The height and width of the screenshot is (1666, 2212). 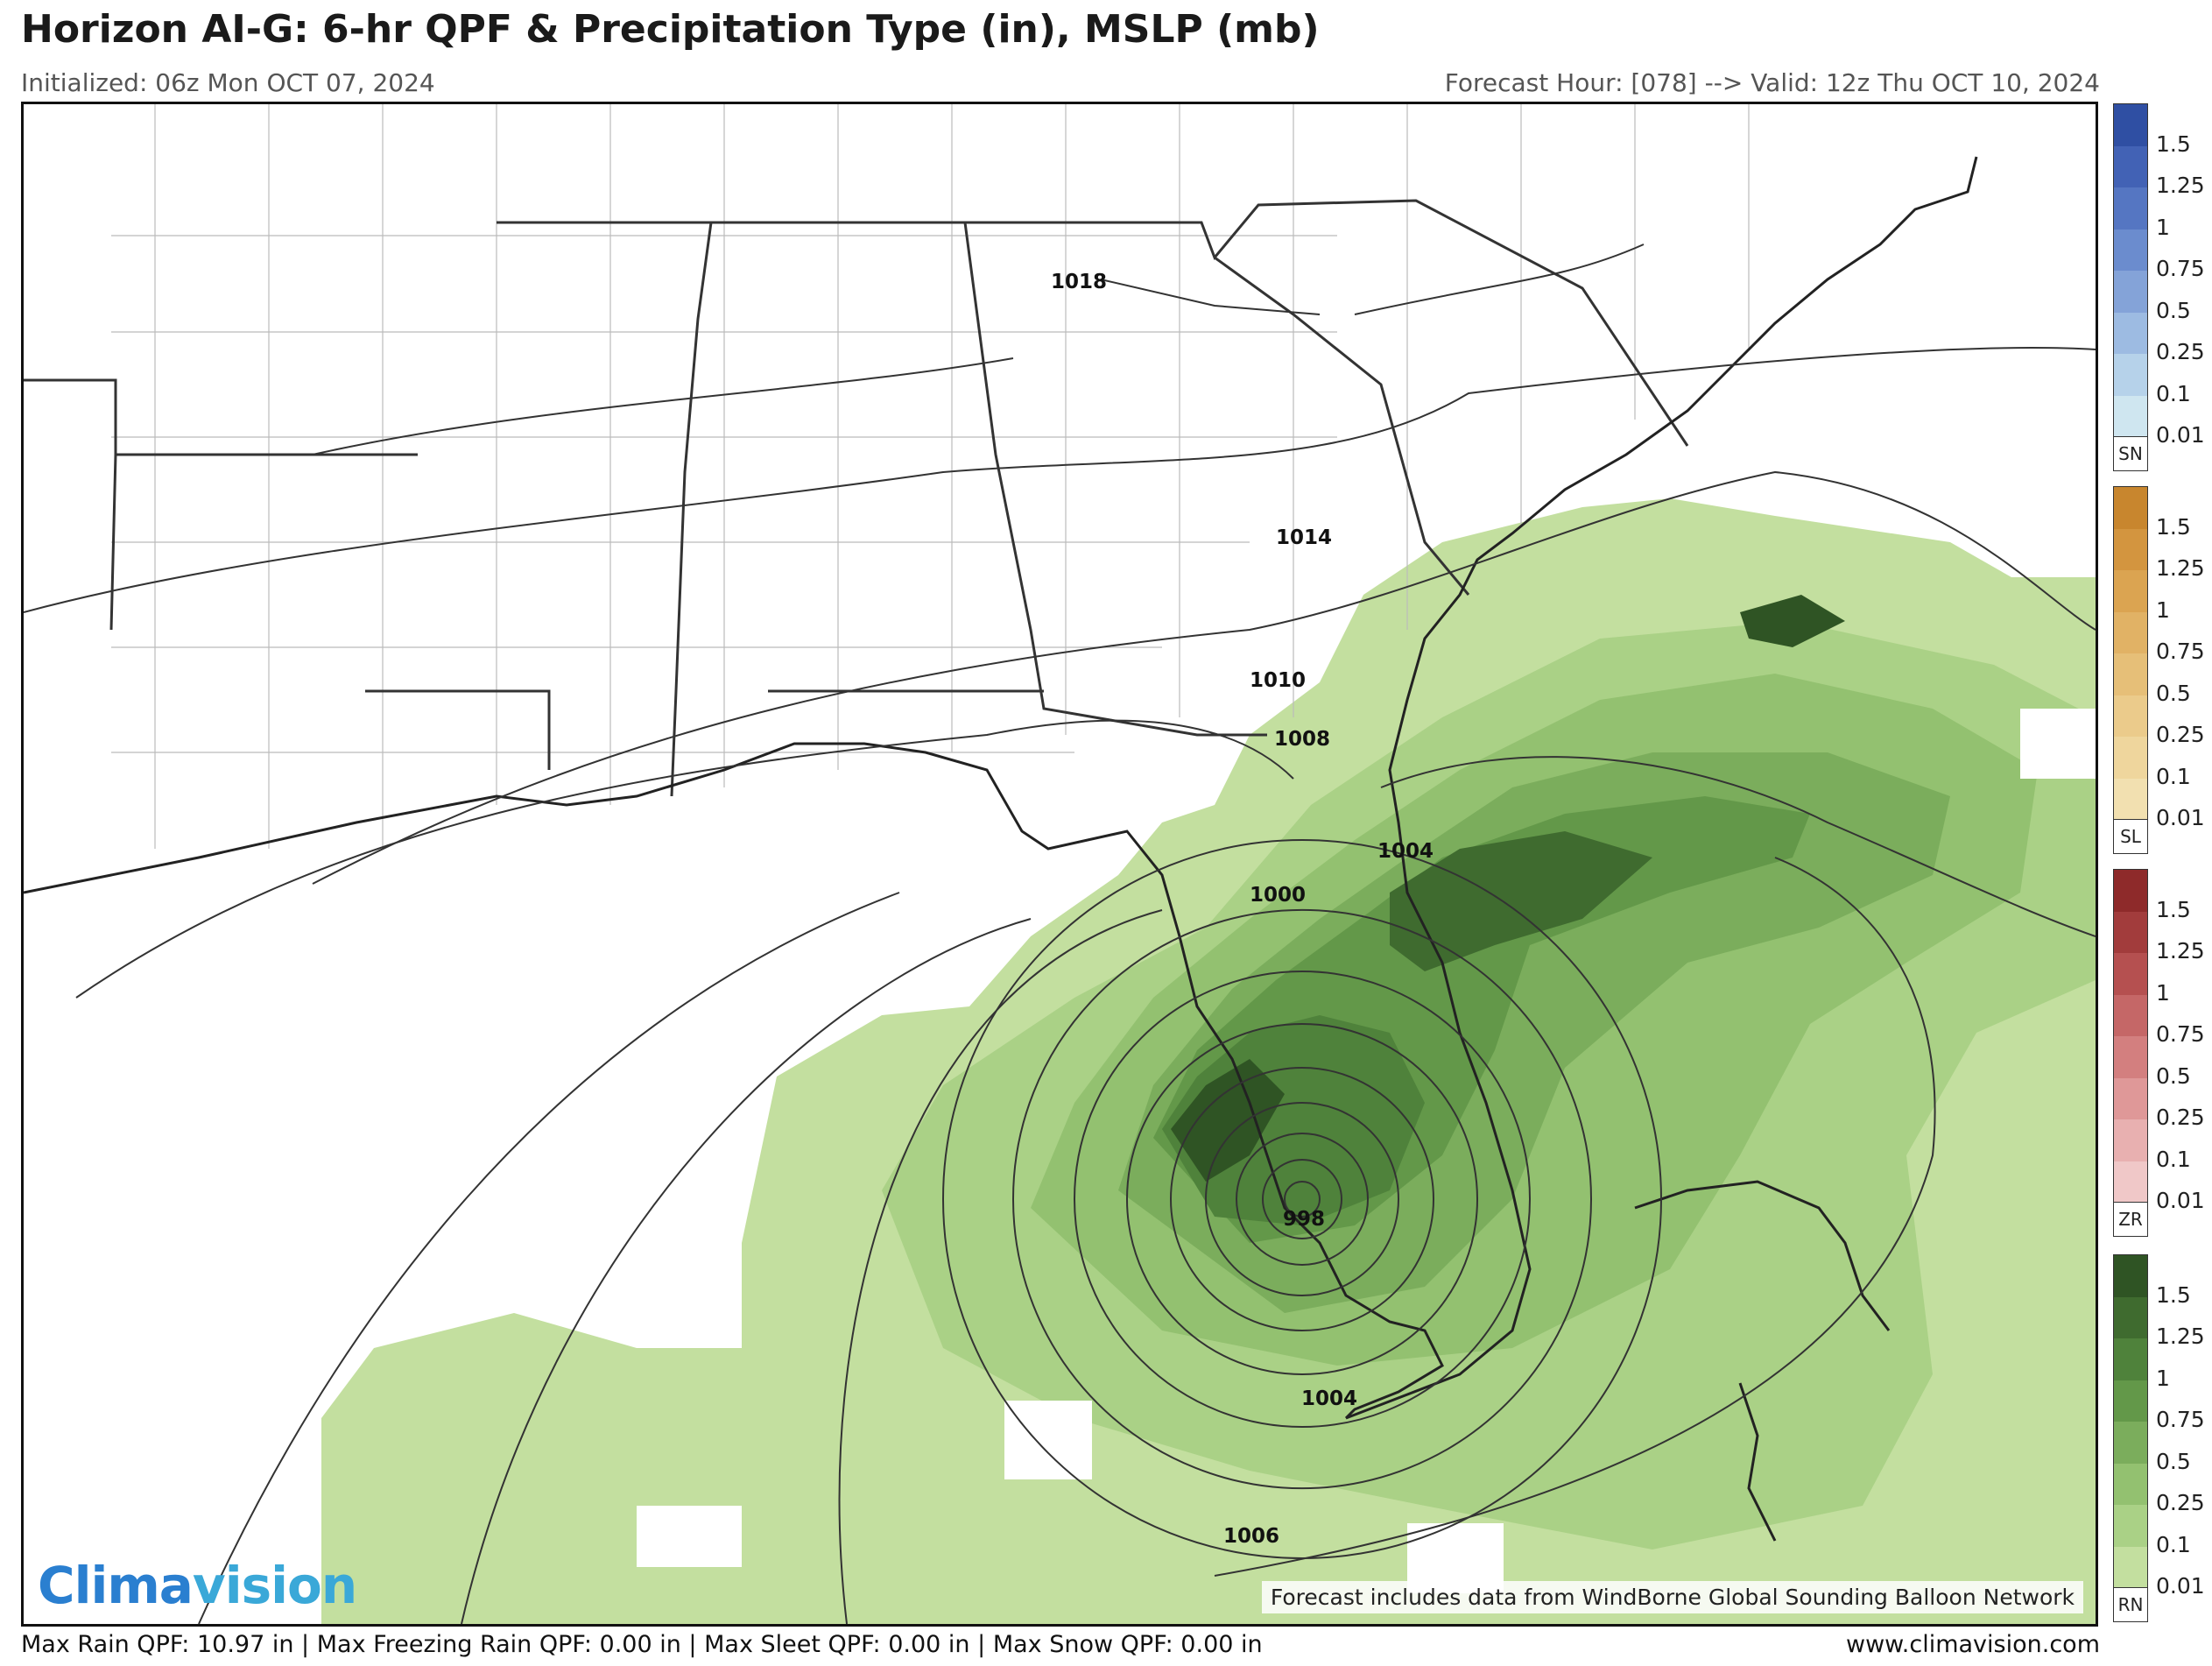 I want to click on max-sleet-qpf: Max Sleet QPF: 0.00 in, so click(x=837, y=1644).